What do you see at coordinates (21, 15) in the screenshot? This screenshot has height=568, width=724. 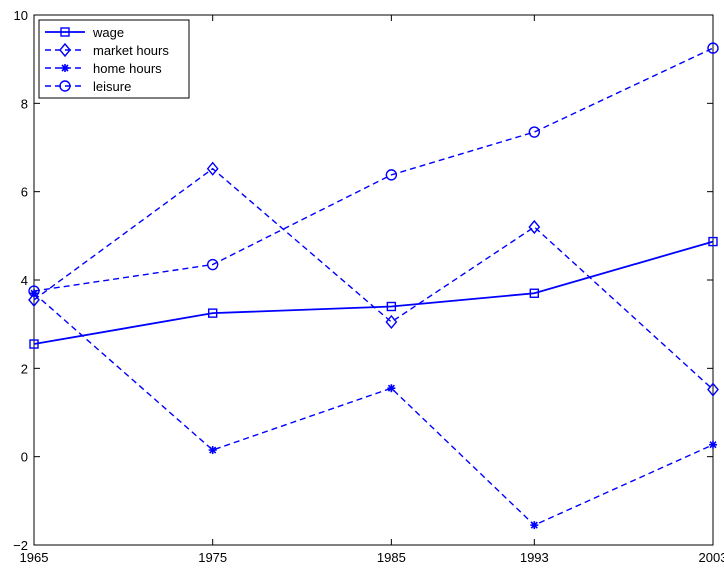 I see `y-tick-label: 10` at bounding box center [21, 15].